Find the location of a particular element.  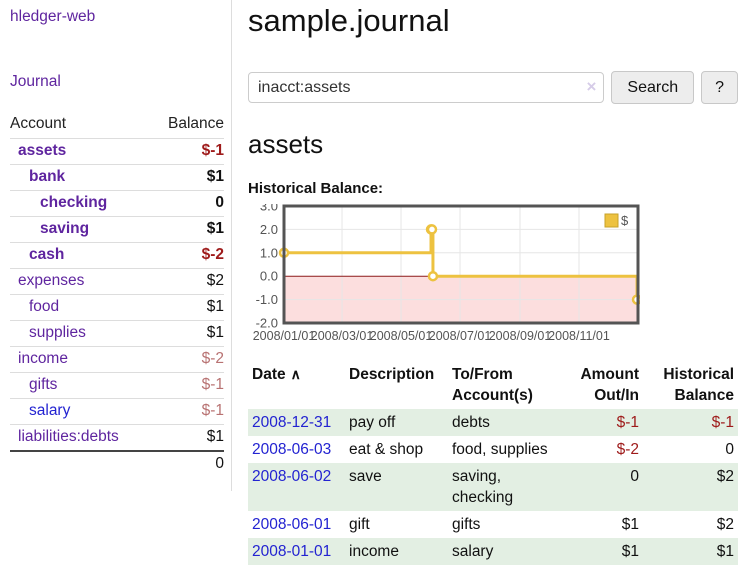

accounts-total-row: 0 is located at coordinates (117, 463).